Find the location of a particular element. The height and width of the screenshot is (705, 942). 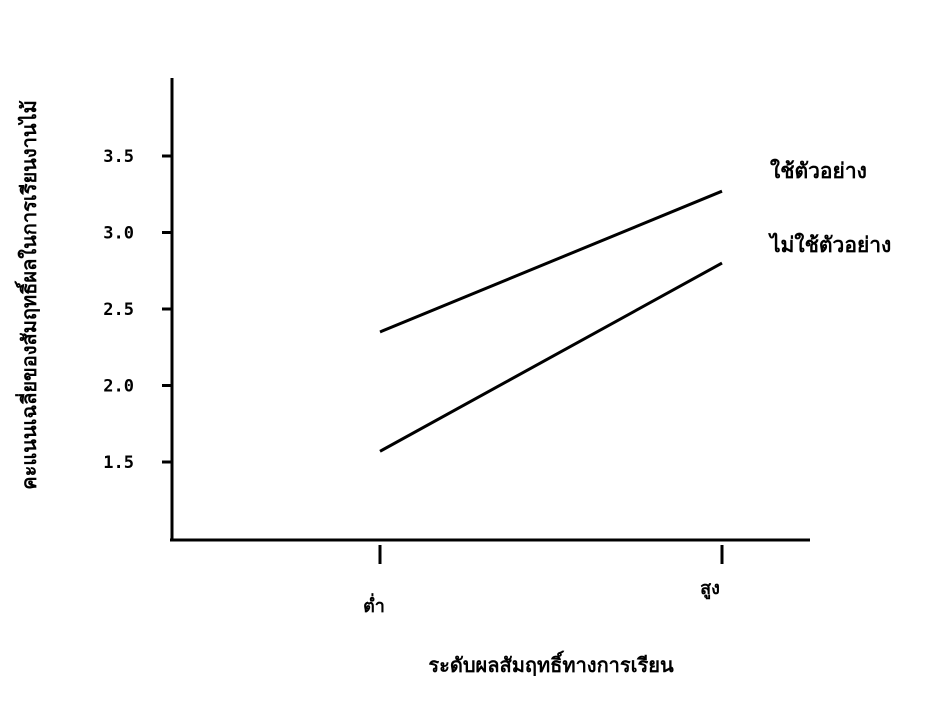

series-label-1: ใช้ตัวอย่าง is located at coordinates (818, 170).